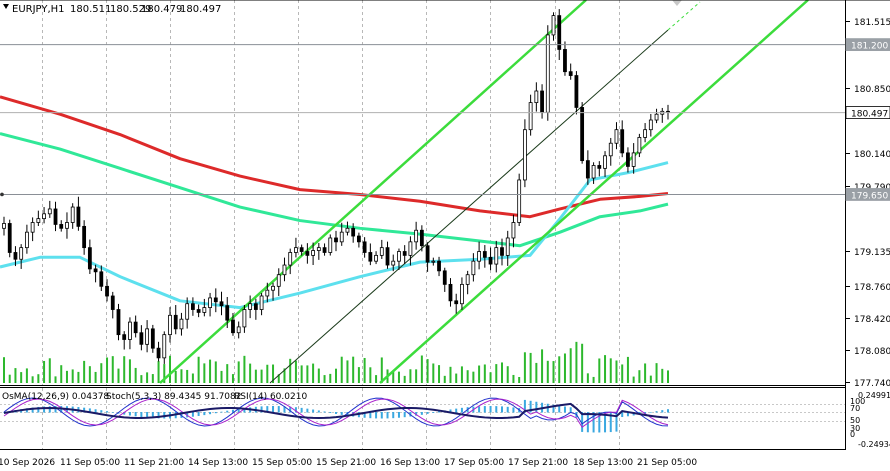 The image size is (890, 471). What do you see at coordinates (872, 352) in the screenshot?
I see `price-tick-label: 178.080` at bounding box center [872, 352].